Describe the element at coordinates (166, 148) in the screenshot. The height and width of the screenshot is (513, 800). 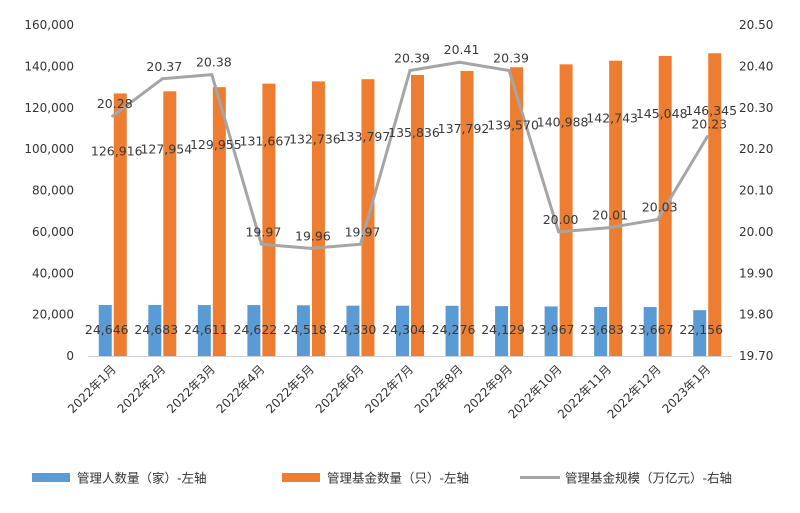
I see `data-label-fund-count: 127,954` at that location.